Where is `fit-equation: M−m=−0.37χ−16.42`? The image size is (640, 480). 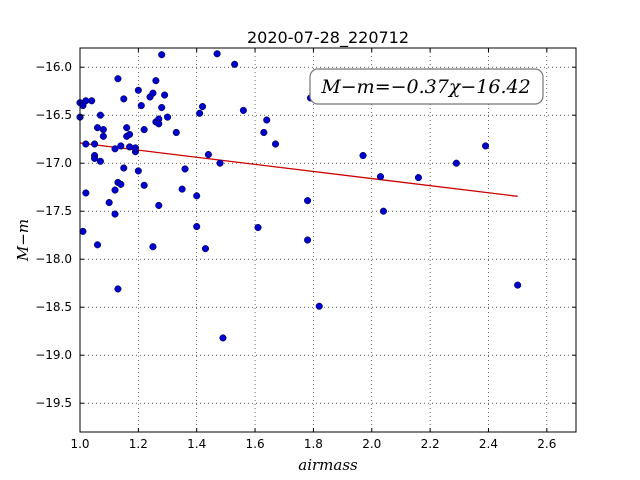
fit-equation: M−m=−0.37χ−16.42 is located at coordinates (425, 87).